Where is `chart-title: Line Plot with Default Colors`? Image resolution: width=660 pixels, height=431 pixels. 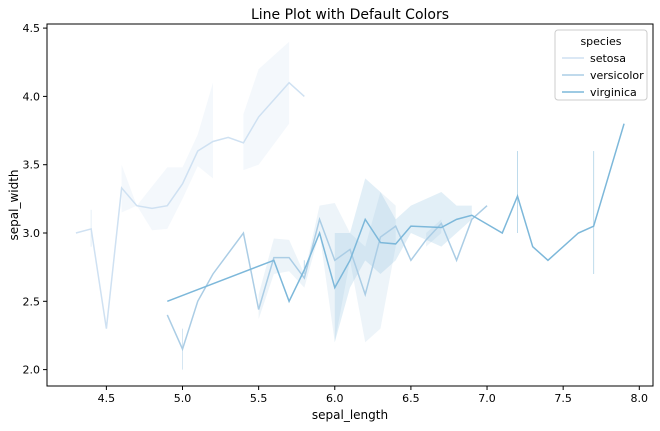 chart-title: Line Plot with Default Colors is located at coordinates (350, 15).